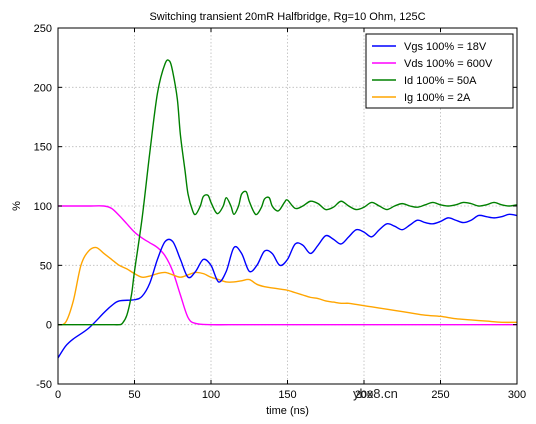  I want to click on y-tick-label: 250, so click(43, 29).